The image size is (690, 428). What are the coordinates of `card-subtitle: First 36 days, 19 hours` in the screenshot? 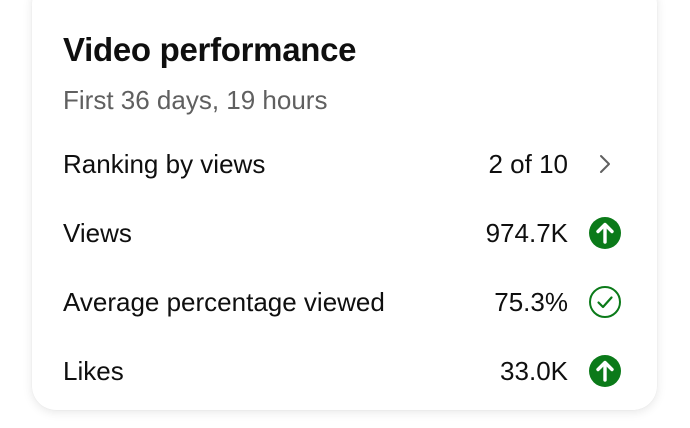 It's located at (195, 100).